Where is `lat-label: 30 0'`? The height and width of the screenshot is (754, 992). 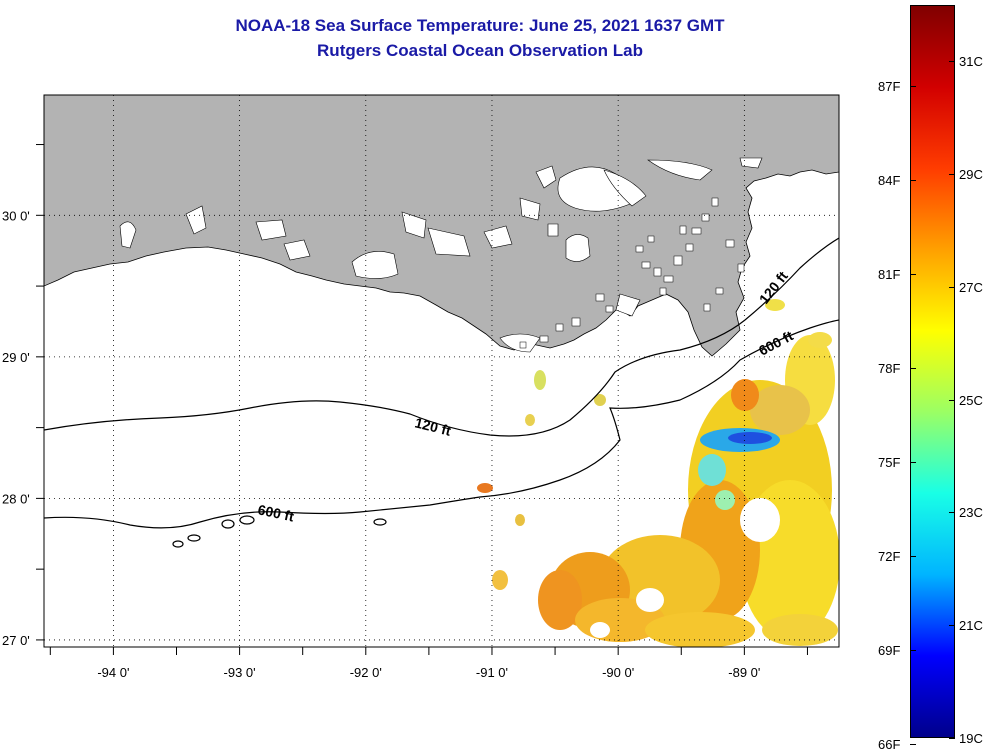 lat-label: 30 0' is located at coordinates (16, 215).